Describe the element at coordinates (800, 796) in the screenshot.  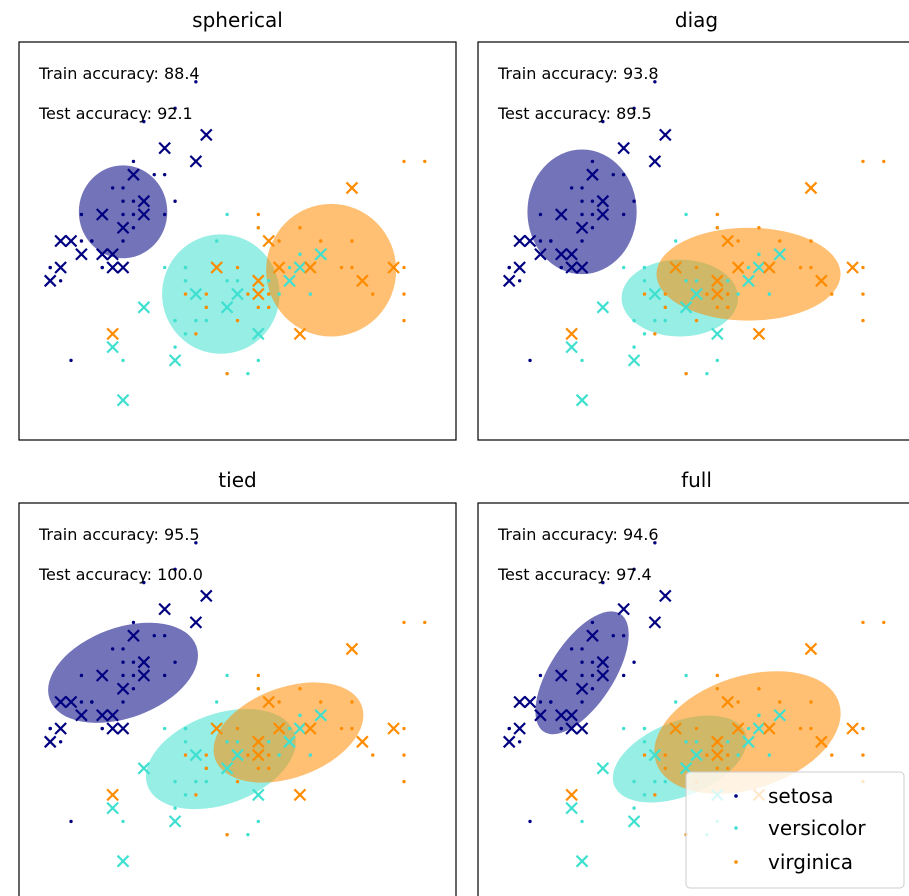
I see `legend-label: setosa` at that location.